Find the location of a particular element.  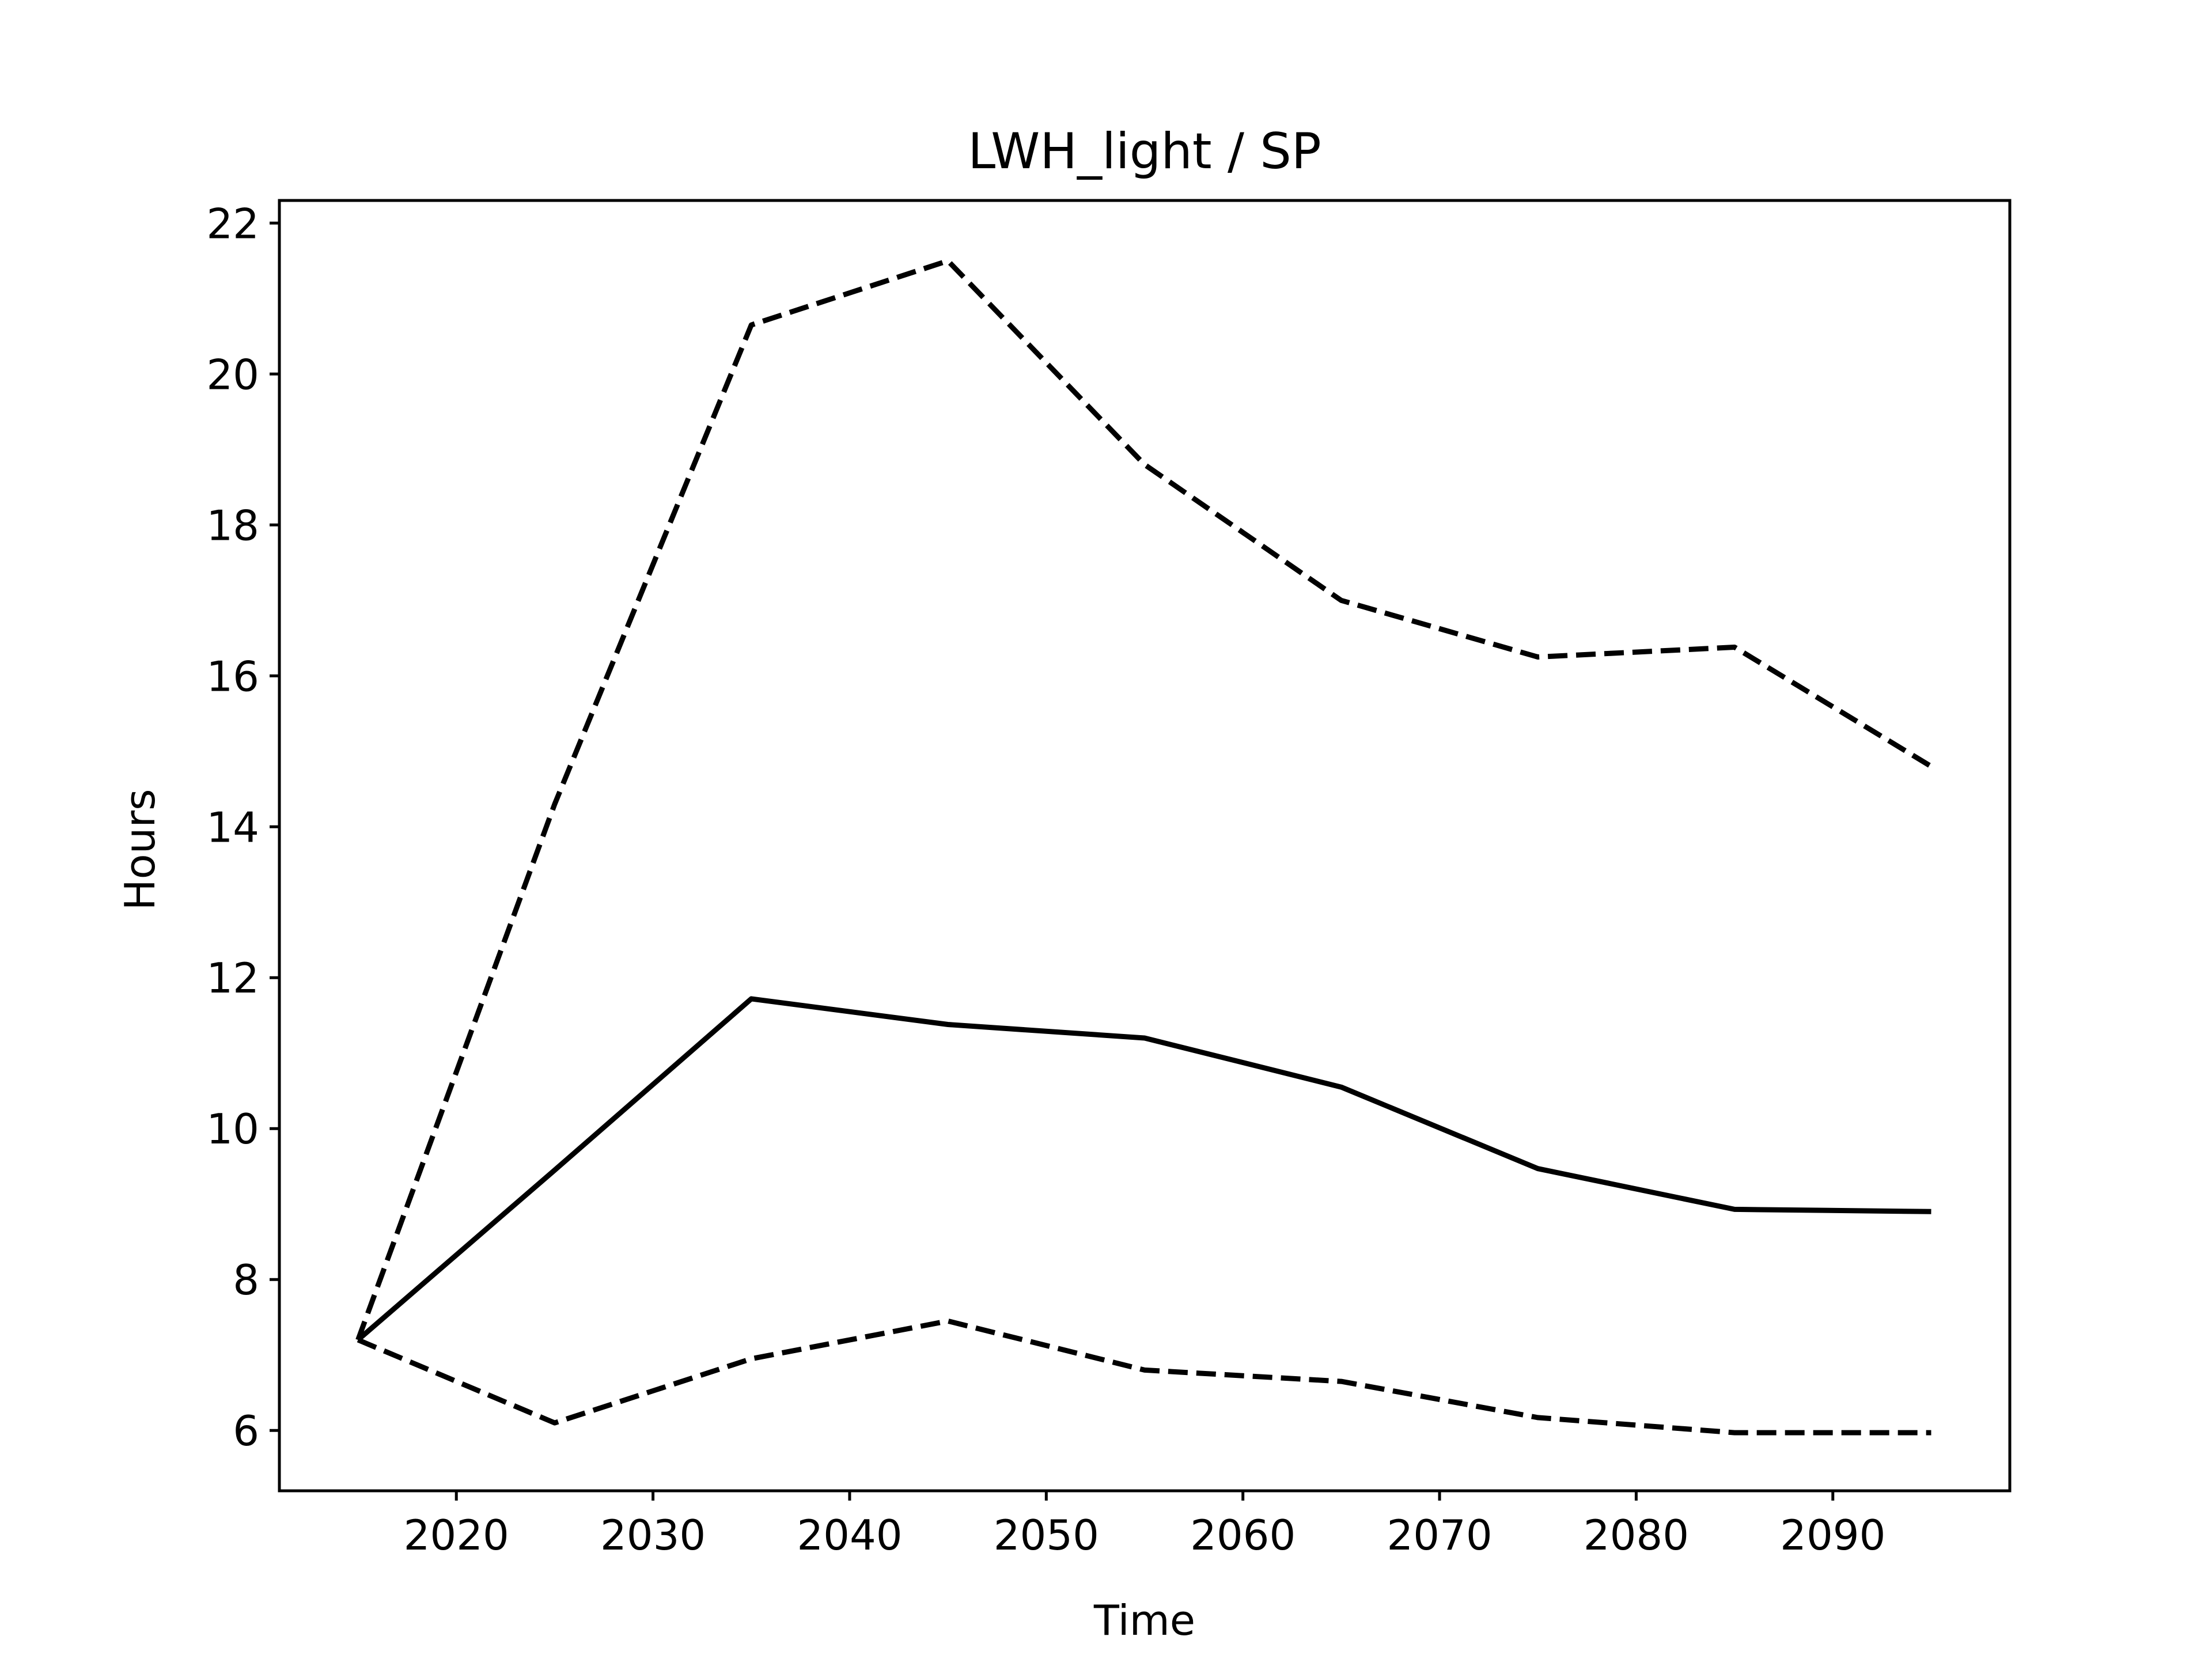

y-tick-label: 18 is located at coordinates (232, 525).